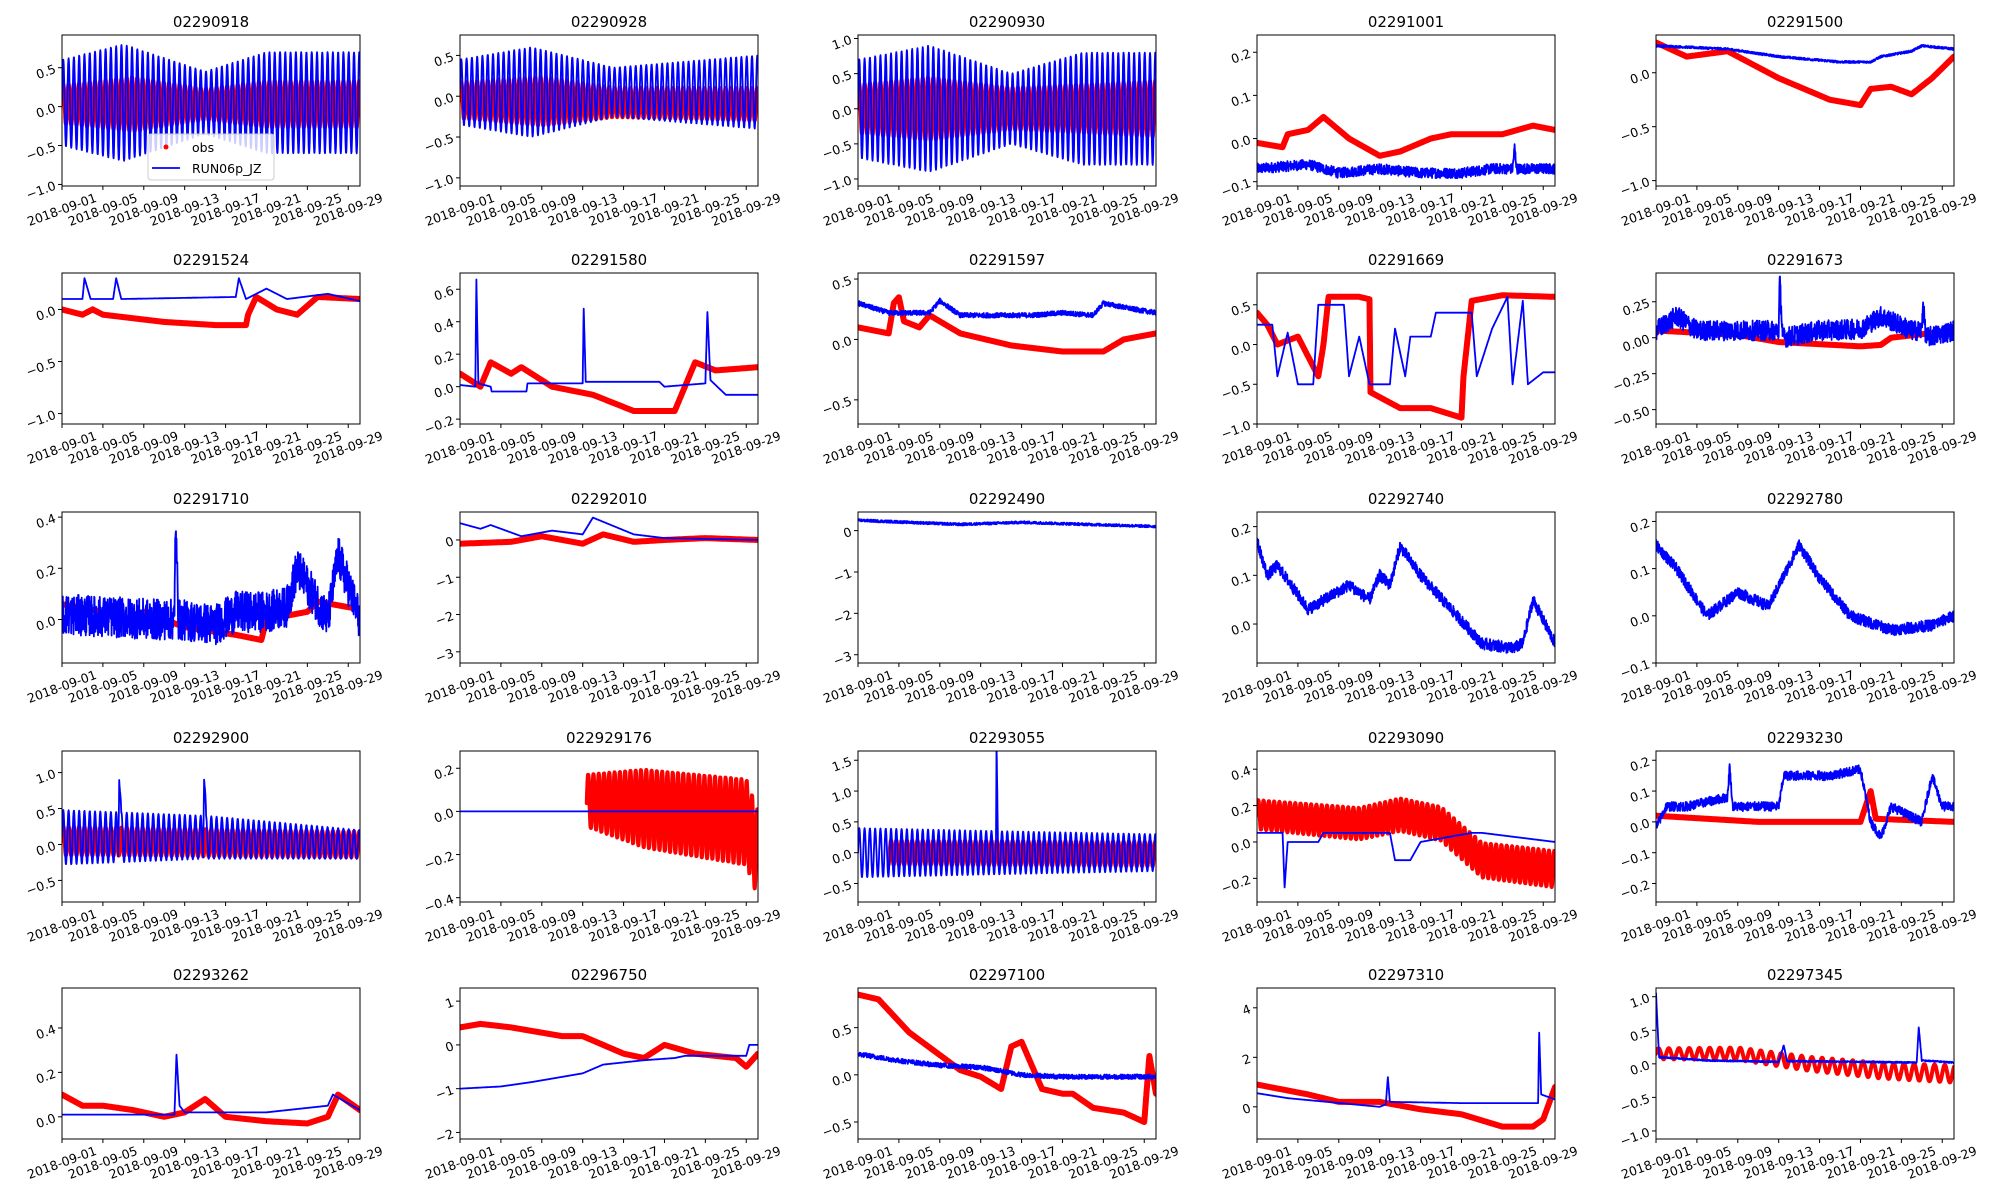 The width and height of the screenshot is (2000, 1200). Describe the element at coordinates (1007, 22) in the screenshot. I see `subplot-title: 02290930` at that location.